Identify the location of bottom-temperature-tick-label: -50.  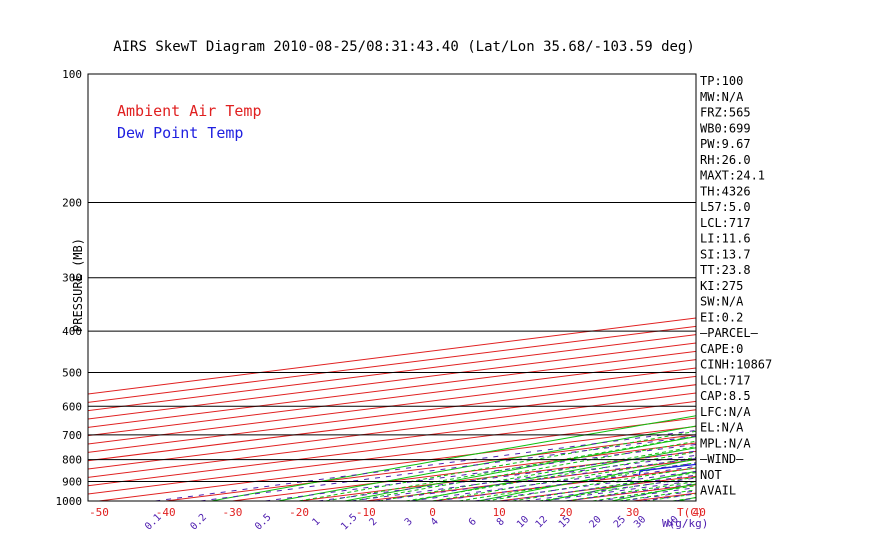
(99, 512).